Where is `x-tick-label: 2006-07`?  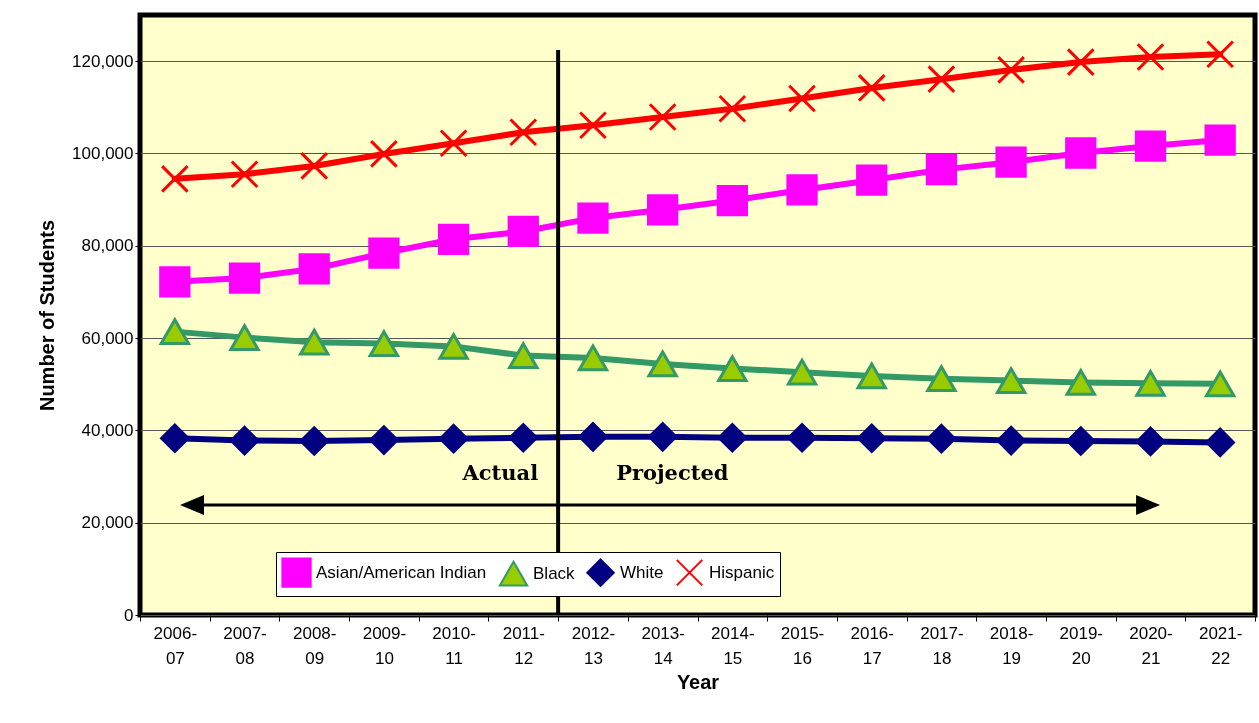 x-tick-label: 2006-07 is located at coordinates (175, 645).